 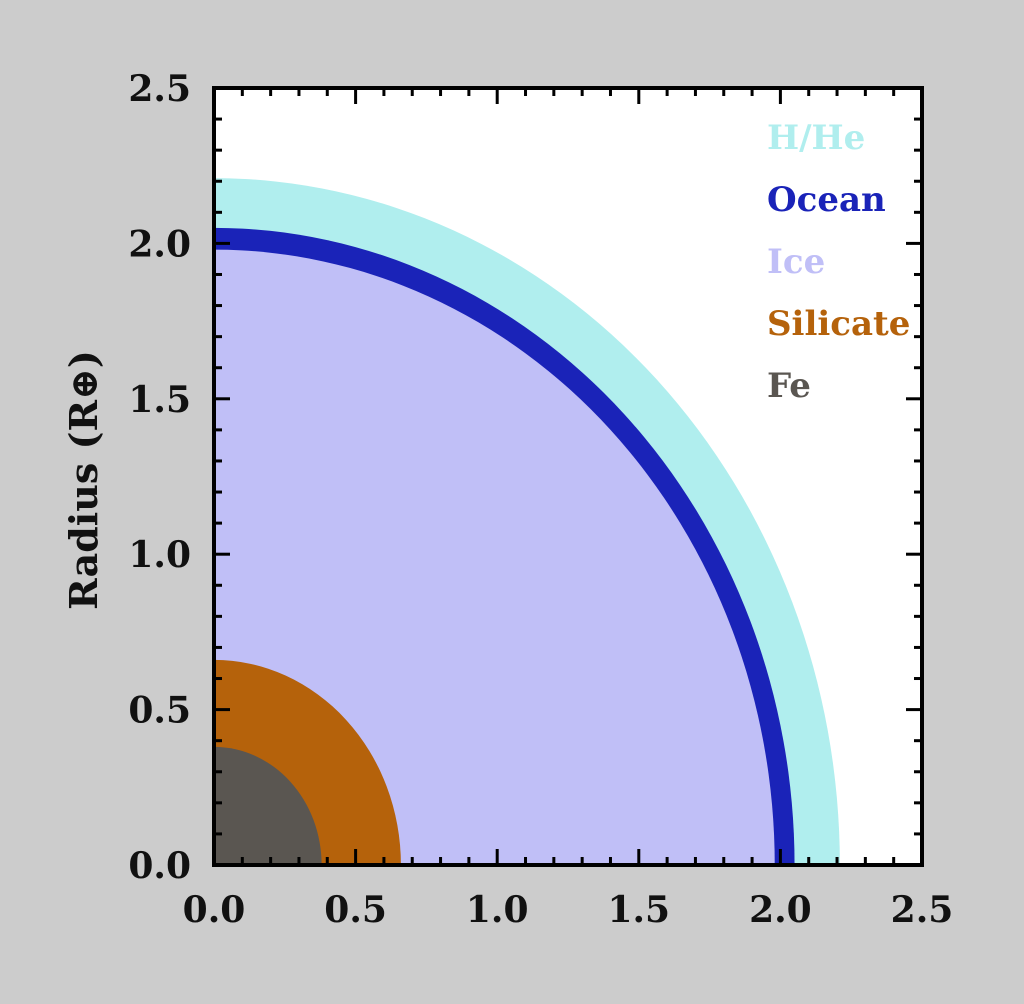 What do you see at coordinates (159, 89) in the screenshot?
I see `y-tick-label: 2.5` at bounding box center [159, 89].